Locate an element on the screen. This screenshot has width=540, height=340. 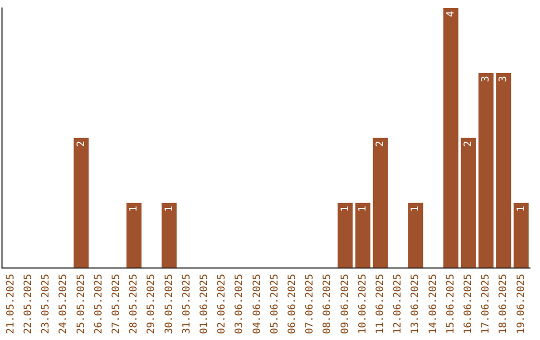
data-label: 4 is located at coordinates (450, 14).